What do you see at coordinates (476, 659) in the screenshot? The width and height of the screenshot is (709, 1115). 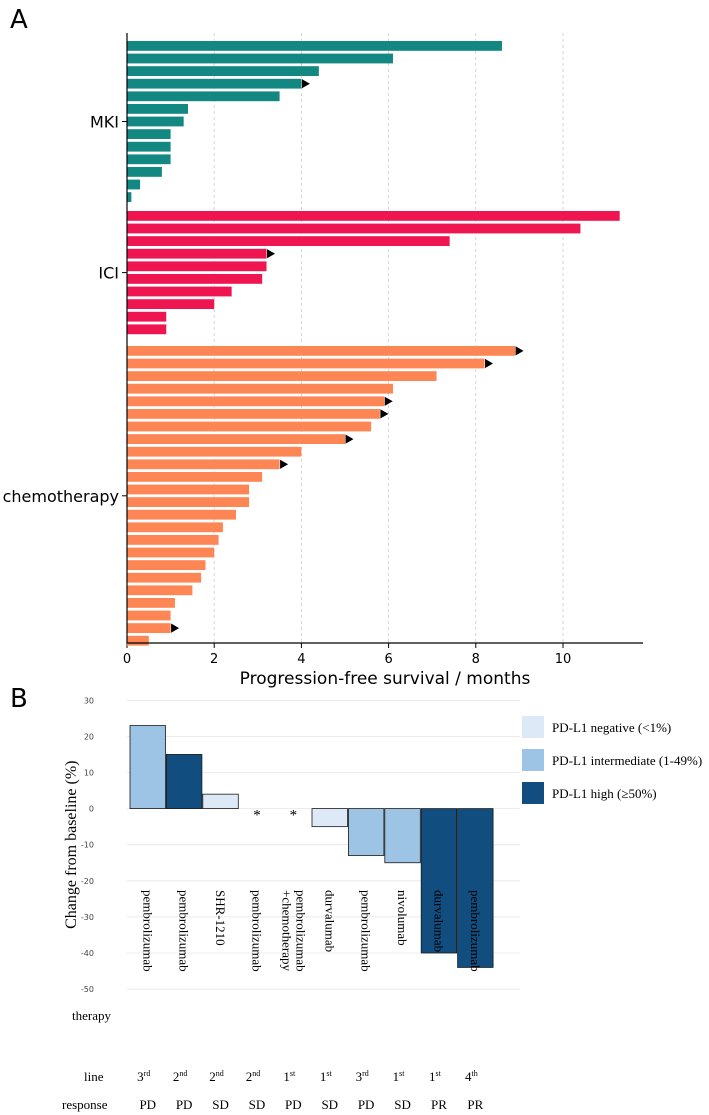 I see `x-tick-label: 8` at bounding box center [476, 659].